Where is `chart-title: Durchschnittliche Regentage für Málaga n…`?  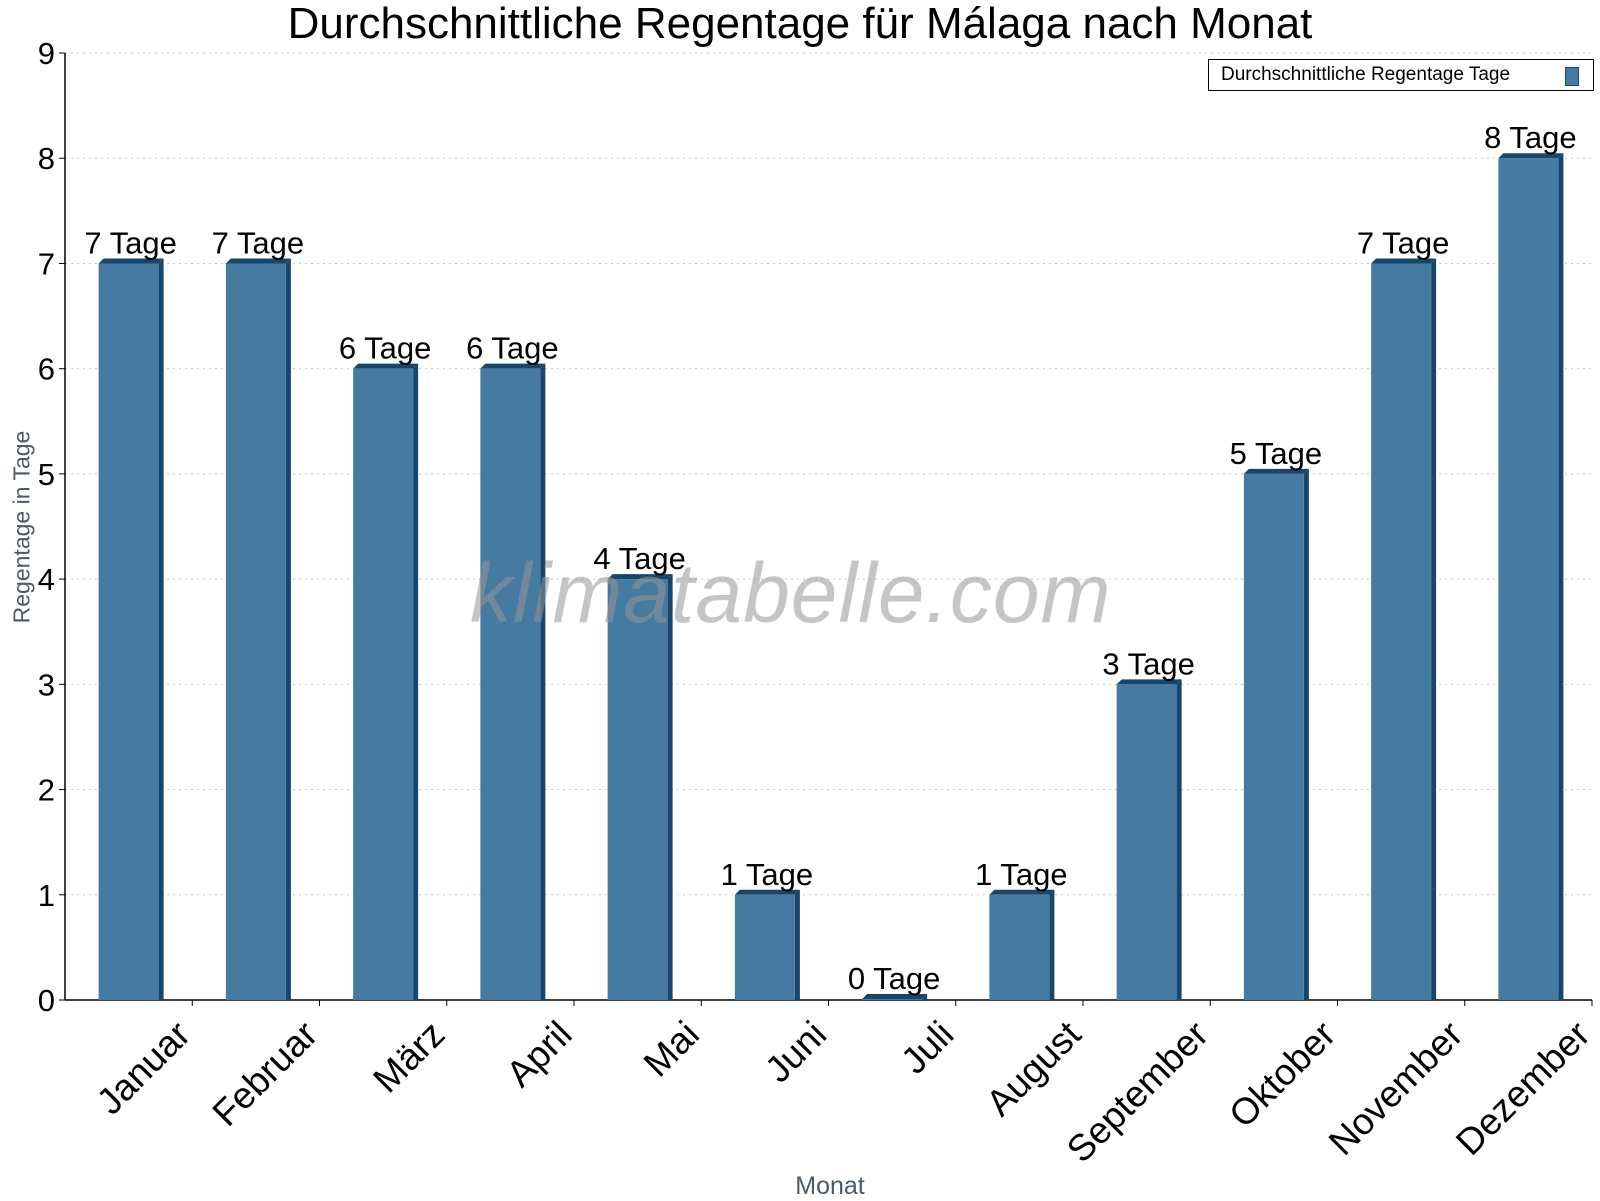
chart-title: Durchschnittliche Regentage für Málaga n… is located at coordinates (800, 24).